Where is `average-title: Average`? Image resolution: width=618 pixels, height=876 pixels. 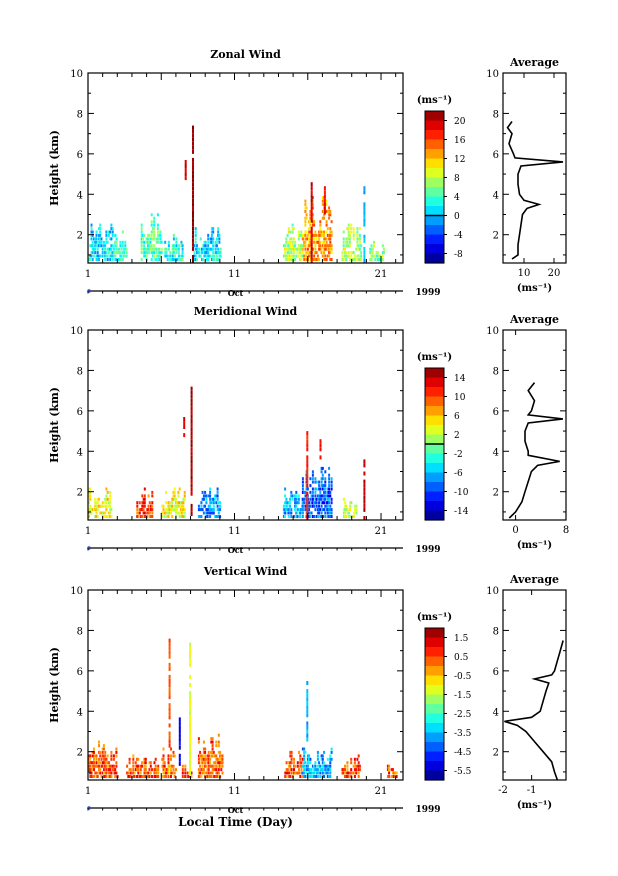 average-title: Average is located at coordinates (534, 319).